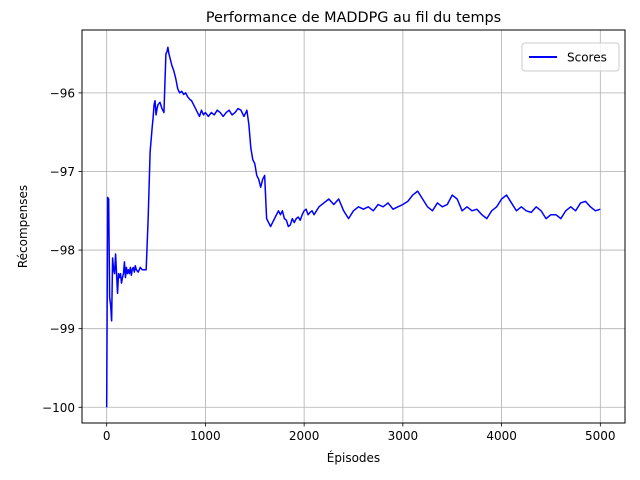  Describe the element at coordinates (62, 93) in the screenshot. I see `y-tick-label: −96` at that location.